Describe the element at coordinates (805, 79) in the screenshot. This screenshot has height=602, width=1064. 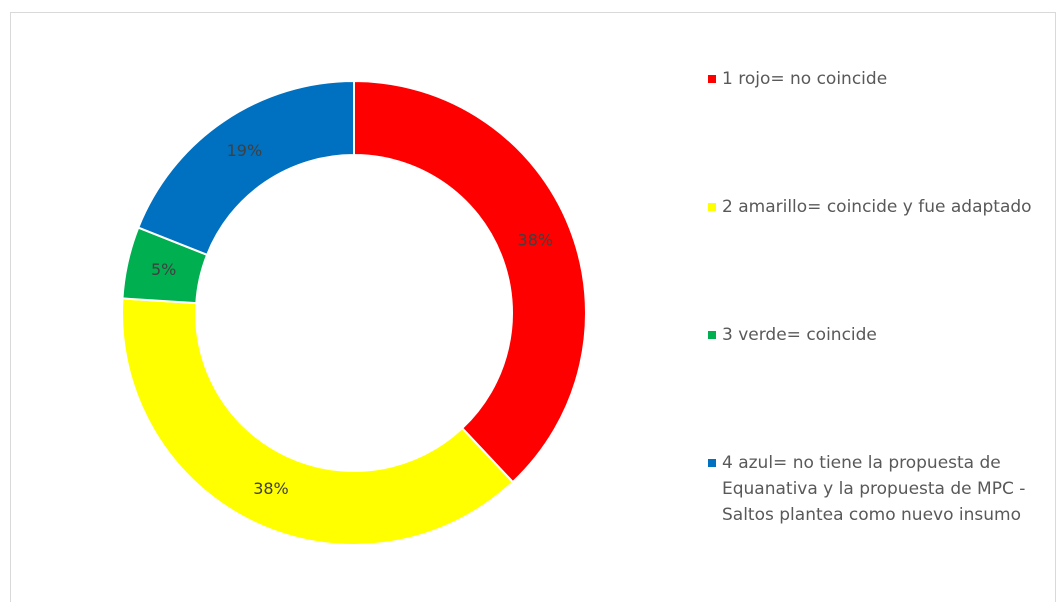
I see `legend-label: 1 rojo= no coincide` at that location.